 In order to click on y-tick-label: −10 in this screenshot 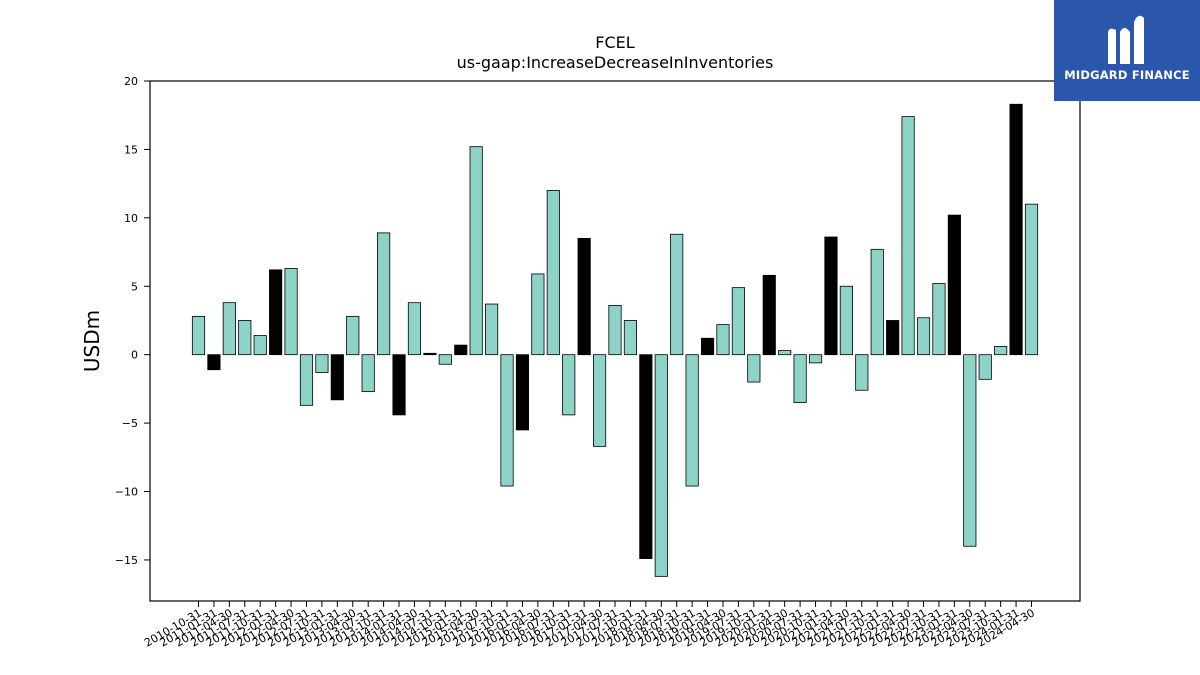, I will do `click(126, 492)`.